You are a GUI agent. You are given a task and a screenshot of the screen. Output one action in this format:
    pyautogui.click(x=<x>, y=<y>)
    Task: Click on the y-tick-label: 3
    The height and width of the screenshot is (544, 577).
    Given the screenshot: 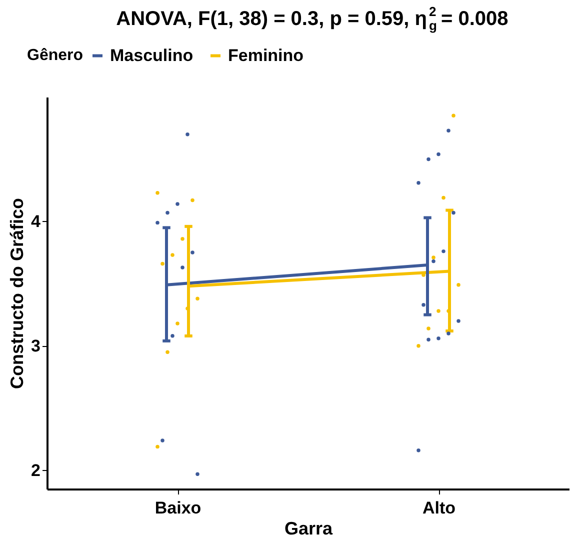 What is the action you would take?
    pyautogui.click(x=35, y=346)
    